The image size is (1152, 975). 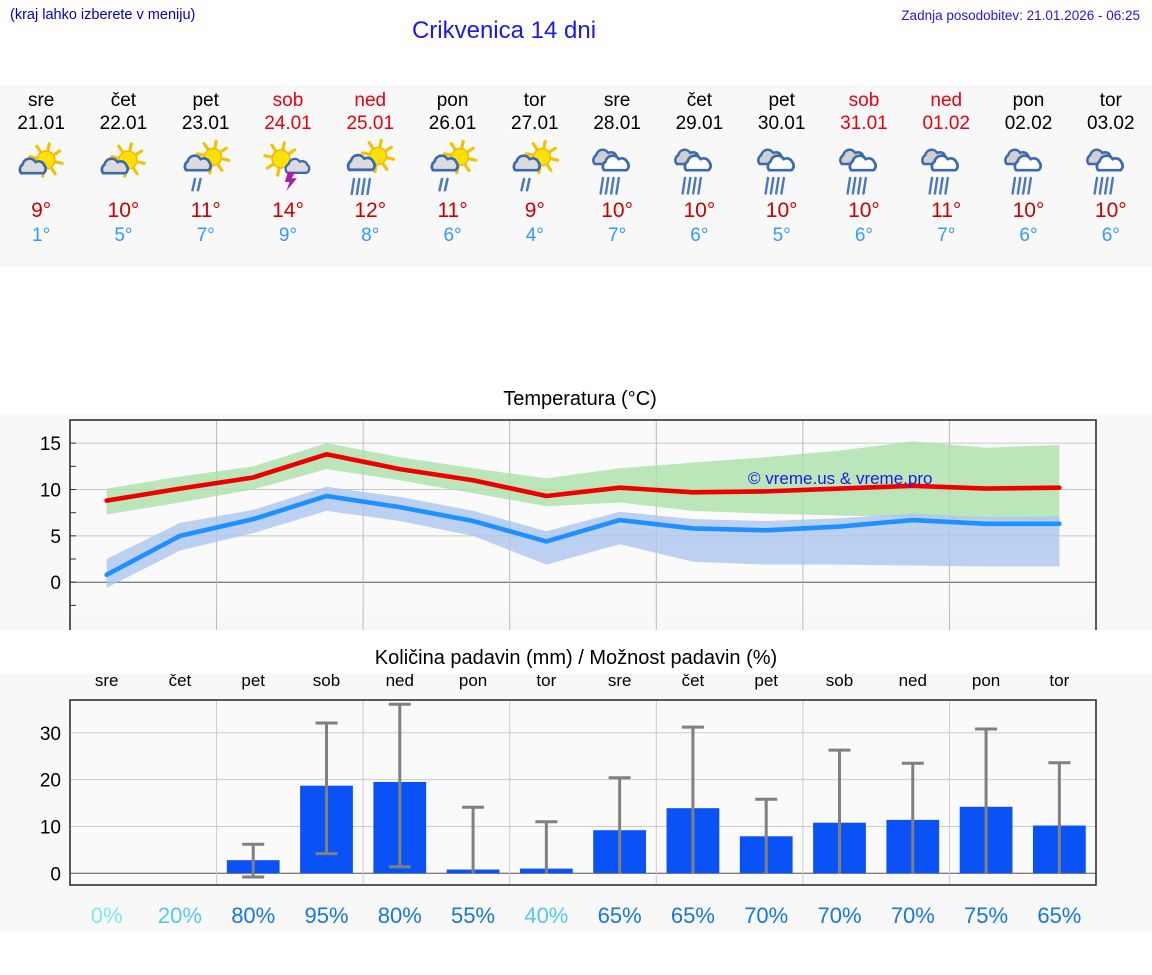 I want to click on day-column: sre 21.01 9° 1°, so click(x=41, y=176).